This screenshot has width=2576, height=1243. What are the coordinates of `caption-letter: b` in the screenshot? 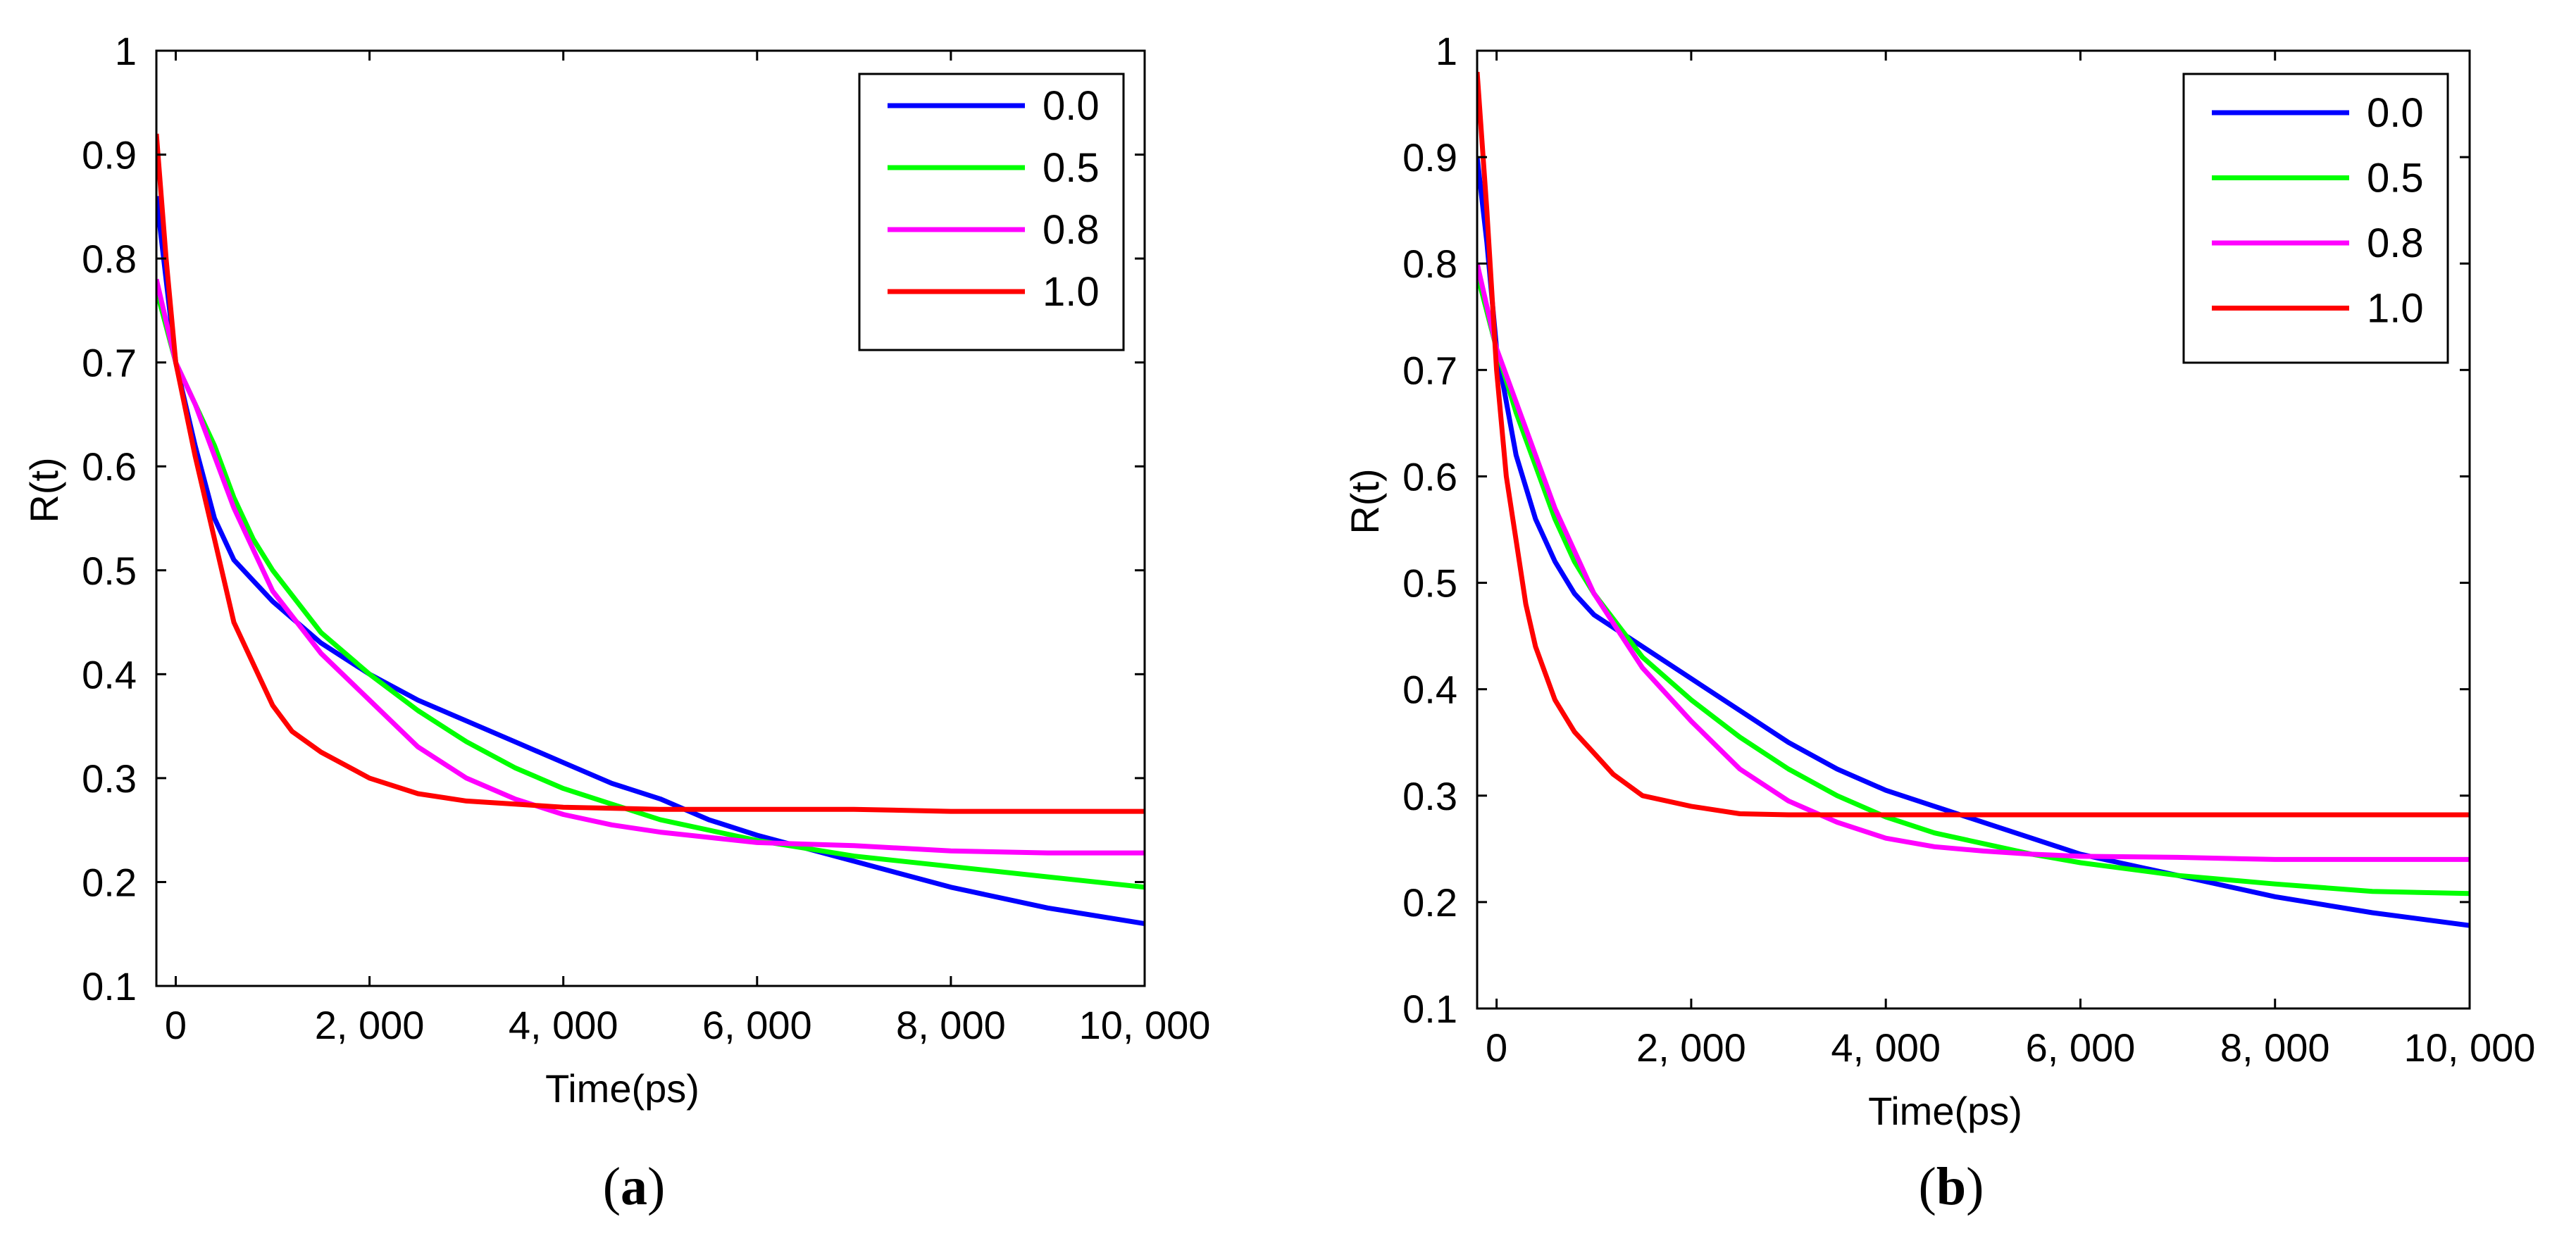 It's located at (1951, 1186).